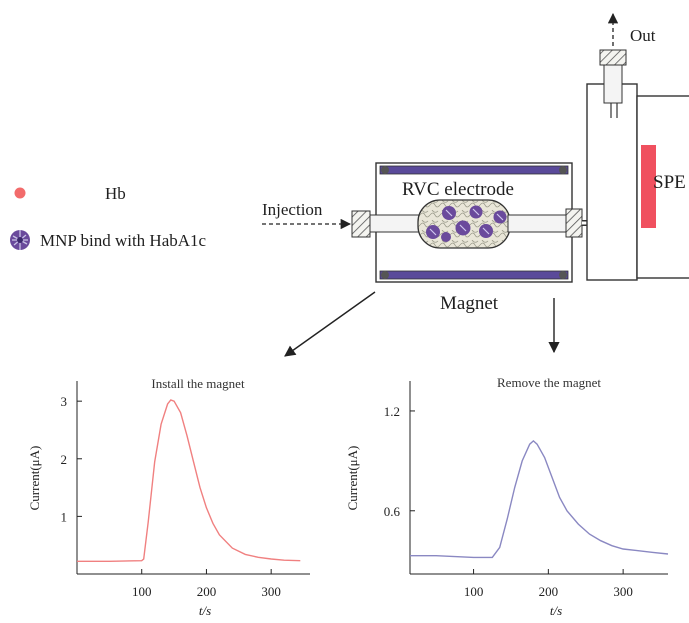 This screenshot has width=689, height=623. I want to click on legend: Hb MNP bind with HabA1c, so click(108, 217).